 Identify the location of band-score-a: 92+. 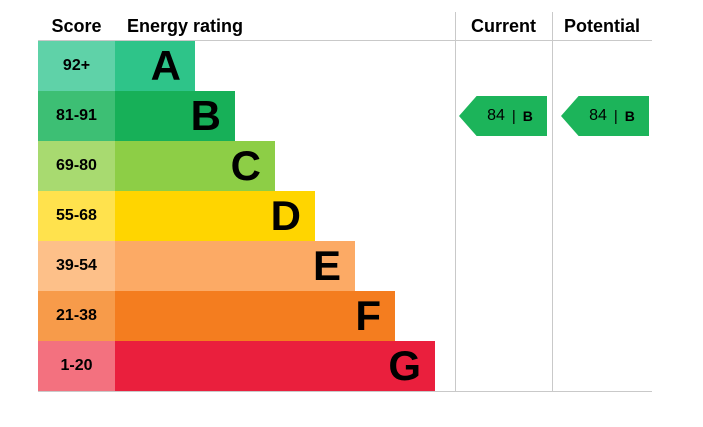
(76, 66).